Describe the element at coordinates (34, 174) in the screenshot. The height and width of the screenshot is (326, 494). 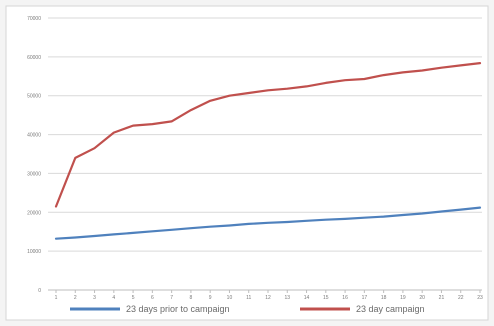
I see `y-tick-label: 30000` at that location.